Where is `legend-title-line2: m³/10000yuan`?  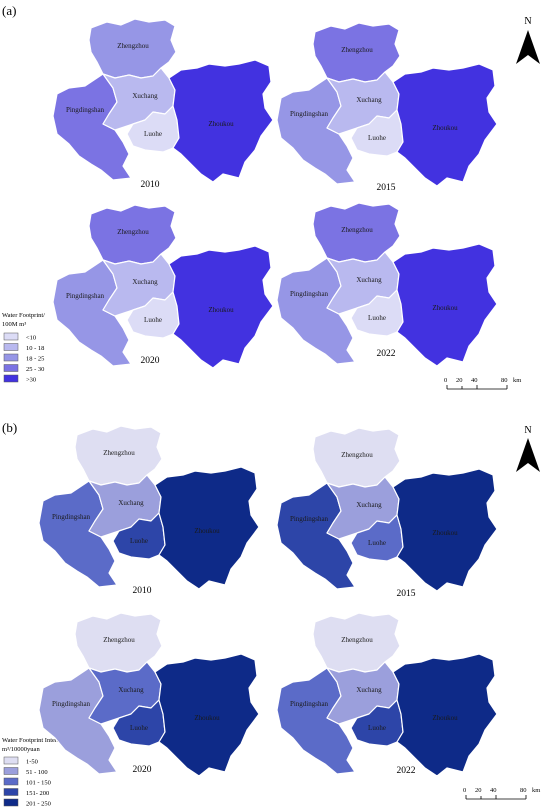 legend-title-line2: m³/10000yuan is located at coordinates (21, 749).